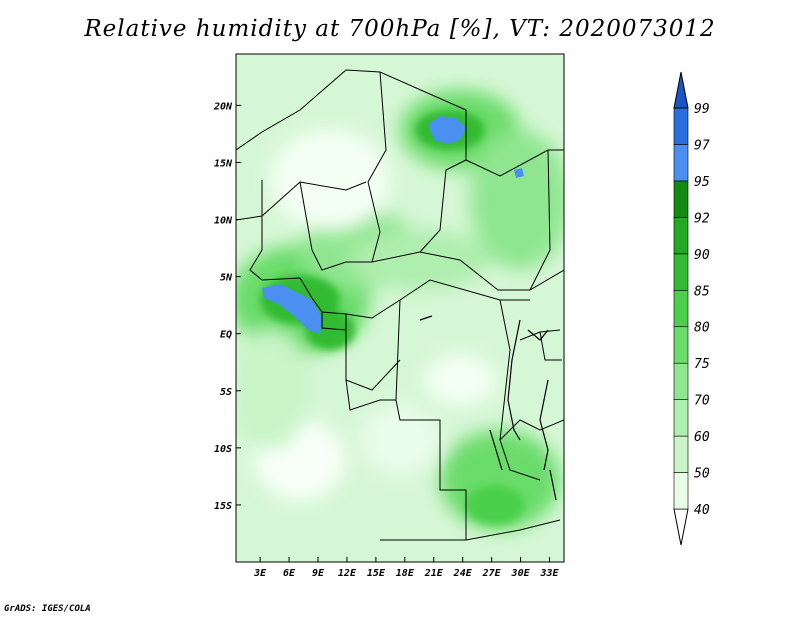 Image resolution: width=800 pixels, height=618 pixels. I want to click on credit-text: GrADS: IGES/COLA, so click(47, 609).